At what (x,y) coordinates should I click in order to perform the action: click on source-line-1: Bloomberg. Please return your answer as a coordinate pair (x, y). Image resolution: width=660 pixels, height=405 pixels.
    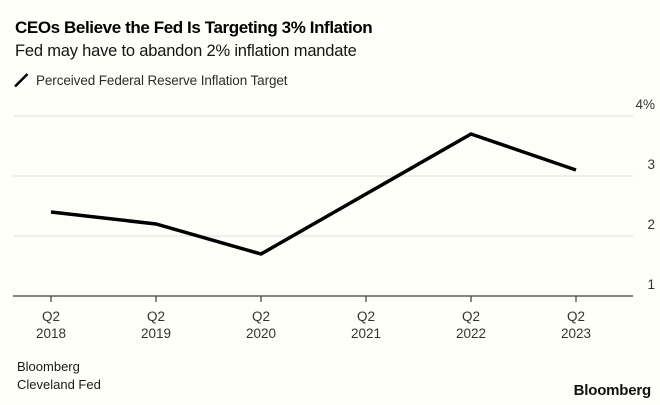
    Looking at the image, I should click on (48, 366).